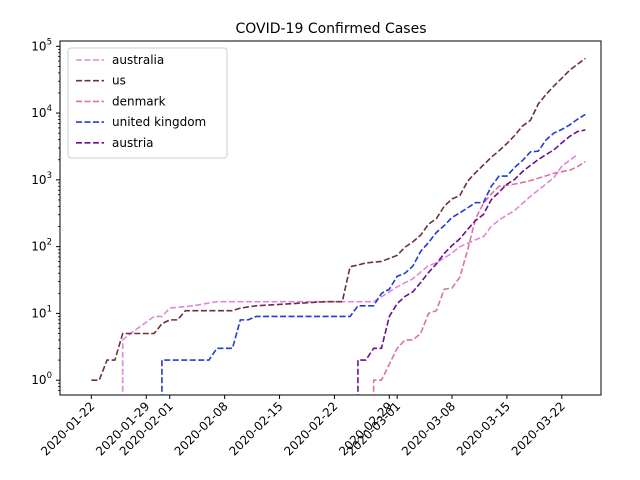  What do you see at coordinates (538, 428) in the screenshot?
I see `x-tick-label: 2020-03-22` at bounding box center [538, 428].